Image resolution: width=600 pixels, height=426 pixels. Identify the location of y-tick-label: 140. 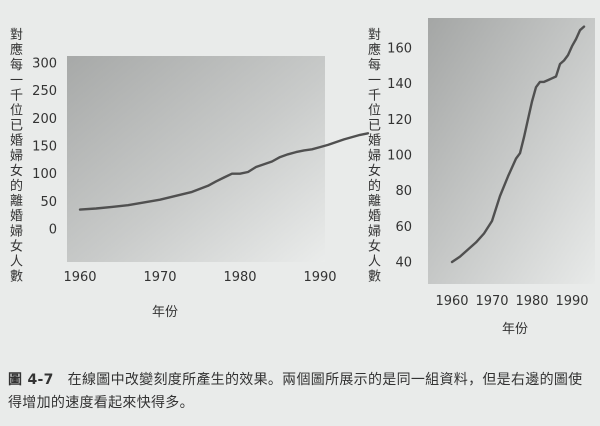
(399, 84).